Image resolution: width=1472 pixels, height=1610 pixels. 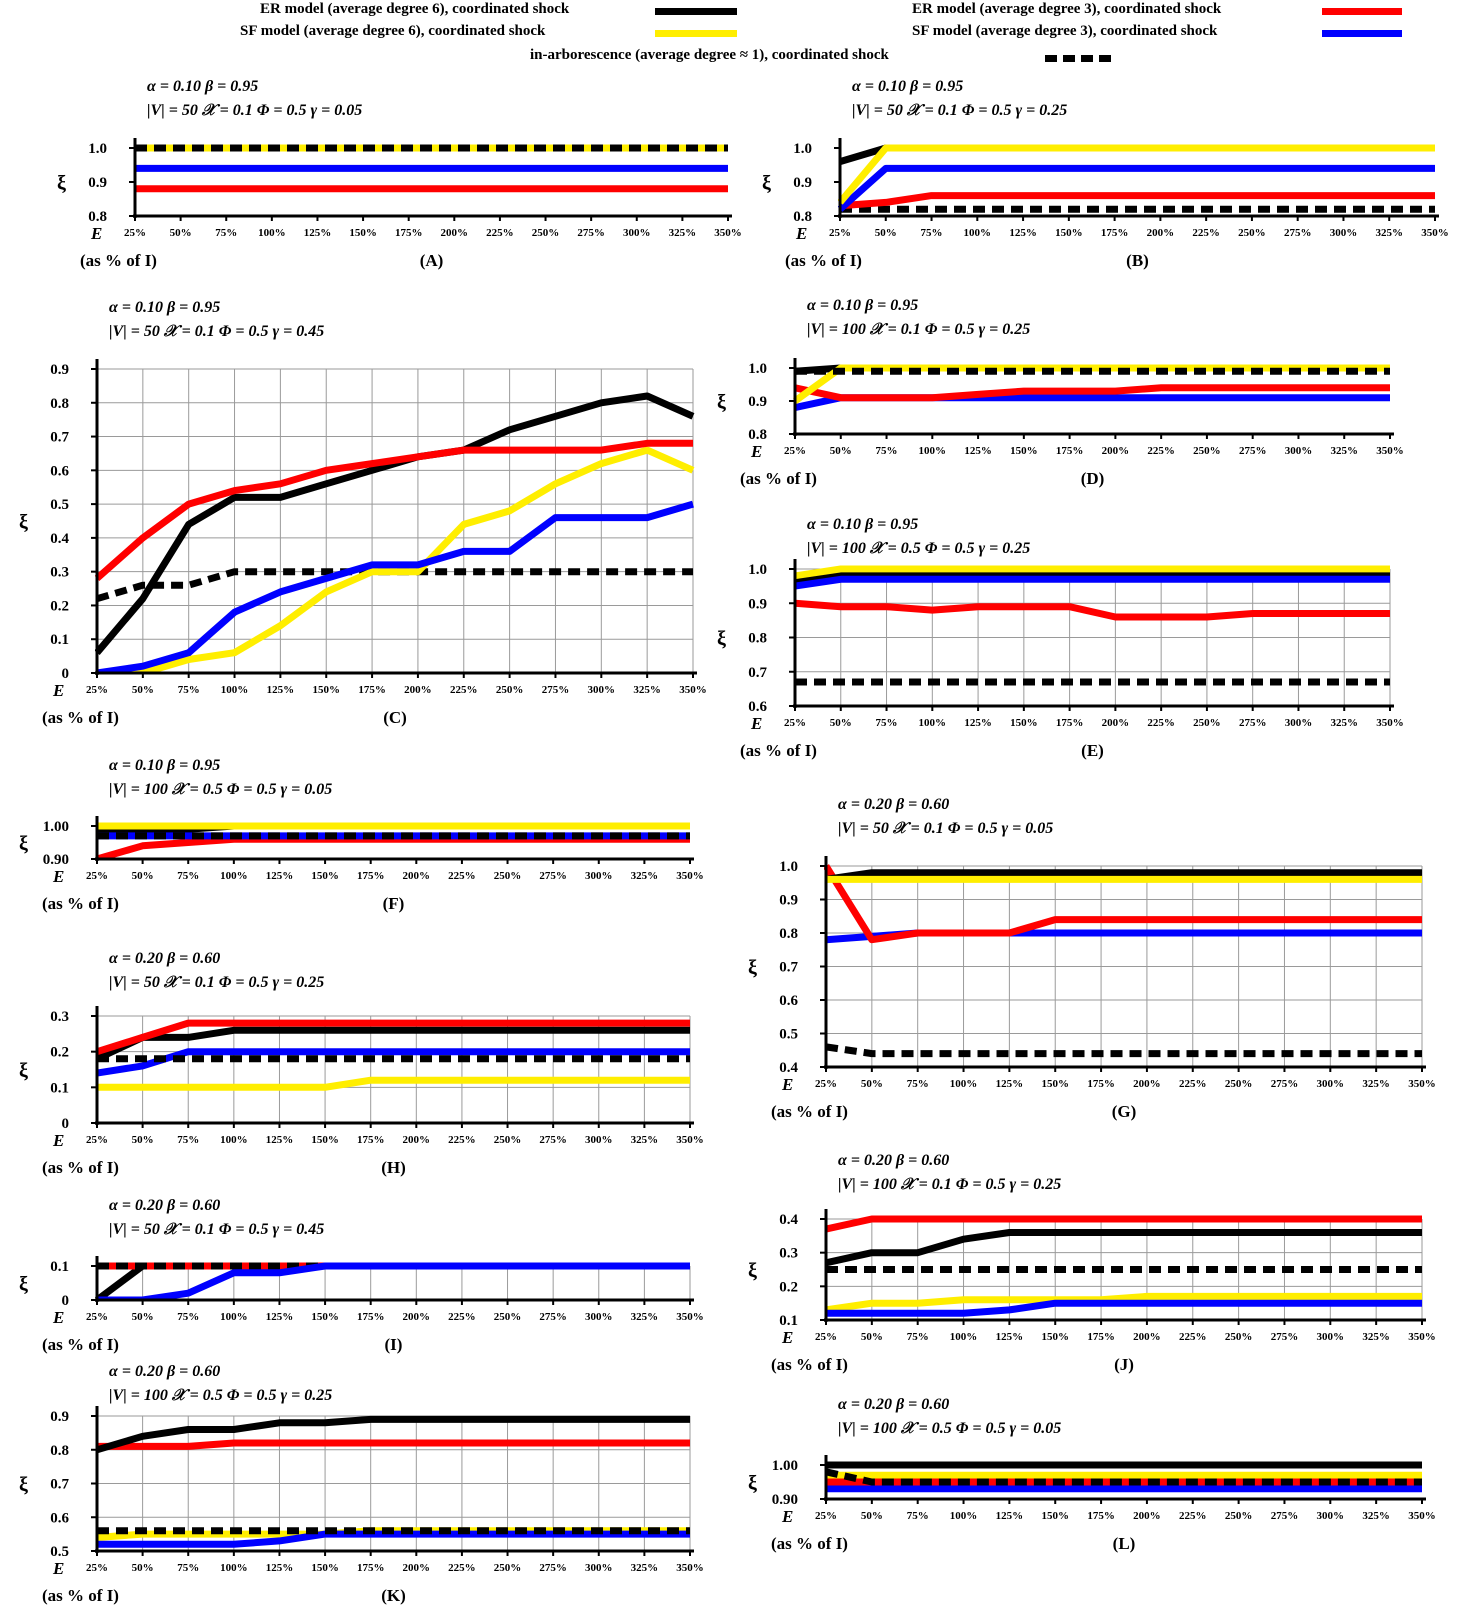 What do you see at coordinates (59, 539) in the screenshot?
I see `y-tick-label: 0.4` at bounding box center [59, 539].